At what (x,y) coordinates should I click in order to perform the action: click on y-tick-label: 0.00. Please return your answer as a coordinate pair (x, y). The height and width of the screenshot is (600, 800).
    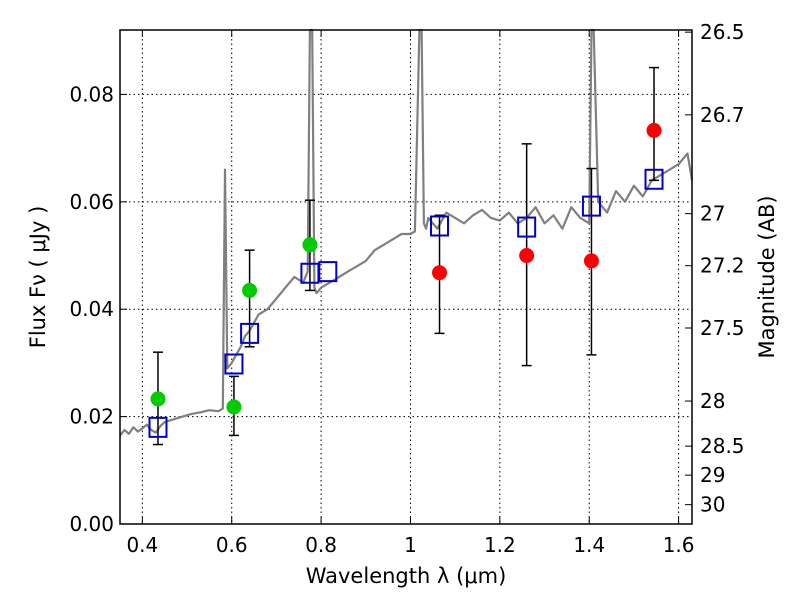
    Looking at the image, I should click on (91, 524).